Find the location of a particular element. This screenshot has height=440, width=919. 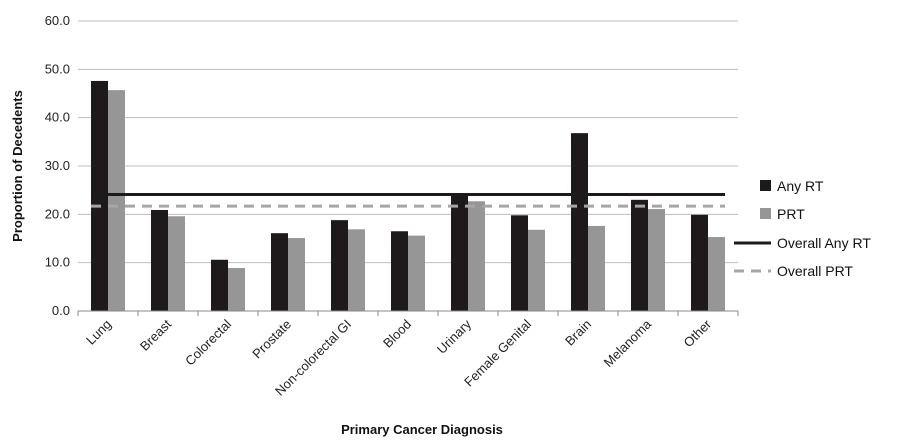

x-tick-label: Melanoma is located at coordinates (628, 343).